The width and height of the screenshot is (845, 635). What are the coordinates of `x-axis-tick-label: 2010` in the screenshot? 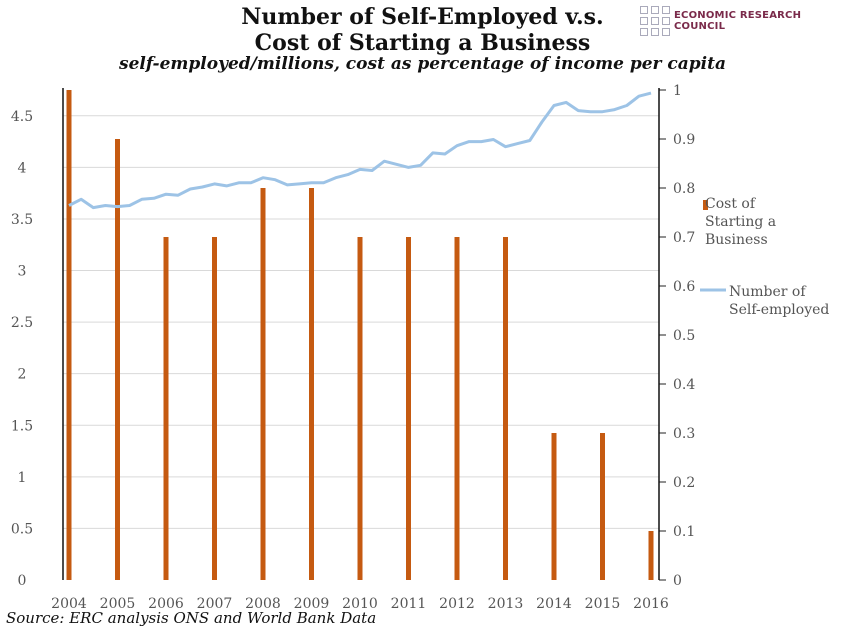 It's located at (360, 604).